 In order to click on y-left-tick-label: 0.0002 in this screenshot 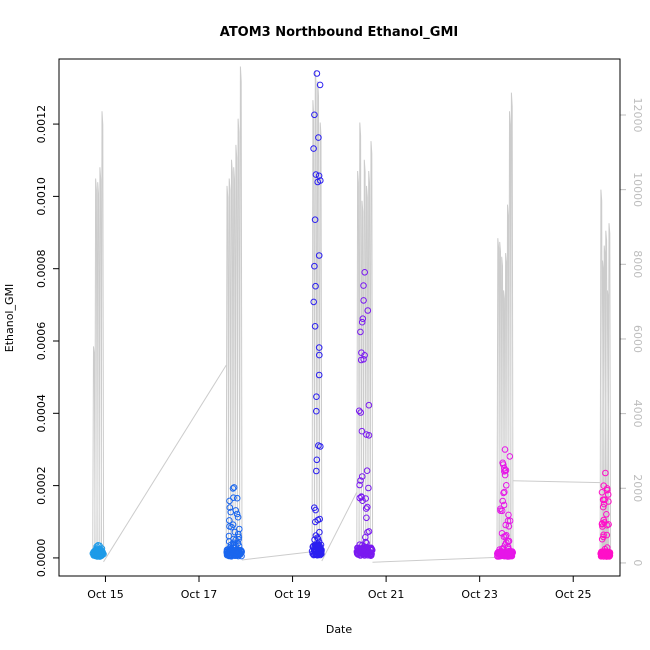, I will do `click(41, 485)`.